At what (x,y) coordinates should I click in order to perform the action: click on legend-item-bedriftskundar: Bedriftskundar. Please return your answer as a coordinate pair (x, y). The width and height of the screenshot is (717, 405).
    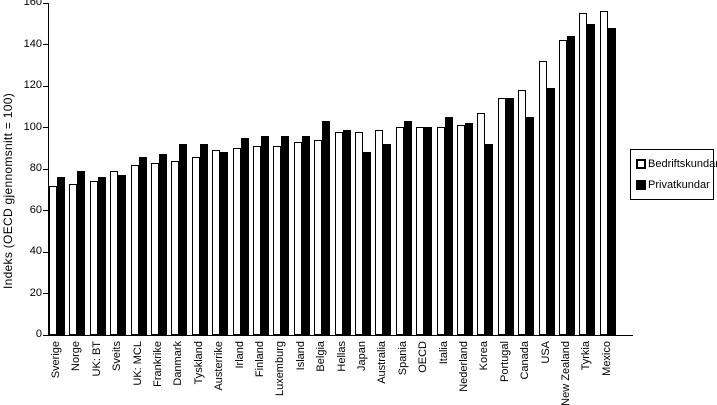
    Looking at the image, I should click on (676, 164).